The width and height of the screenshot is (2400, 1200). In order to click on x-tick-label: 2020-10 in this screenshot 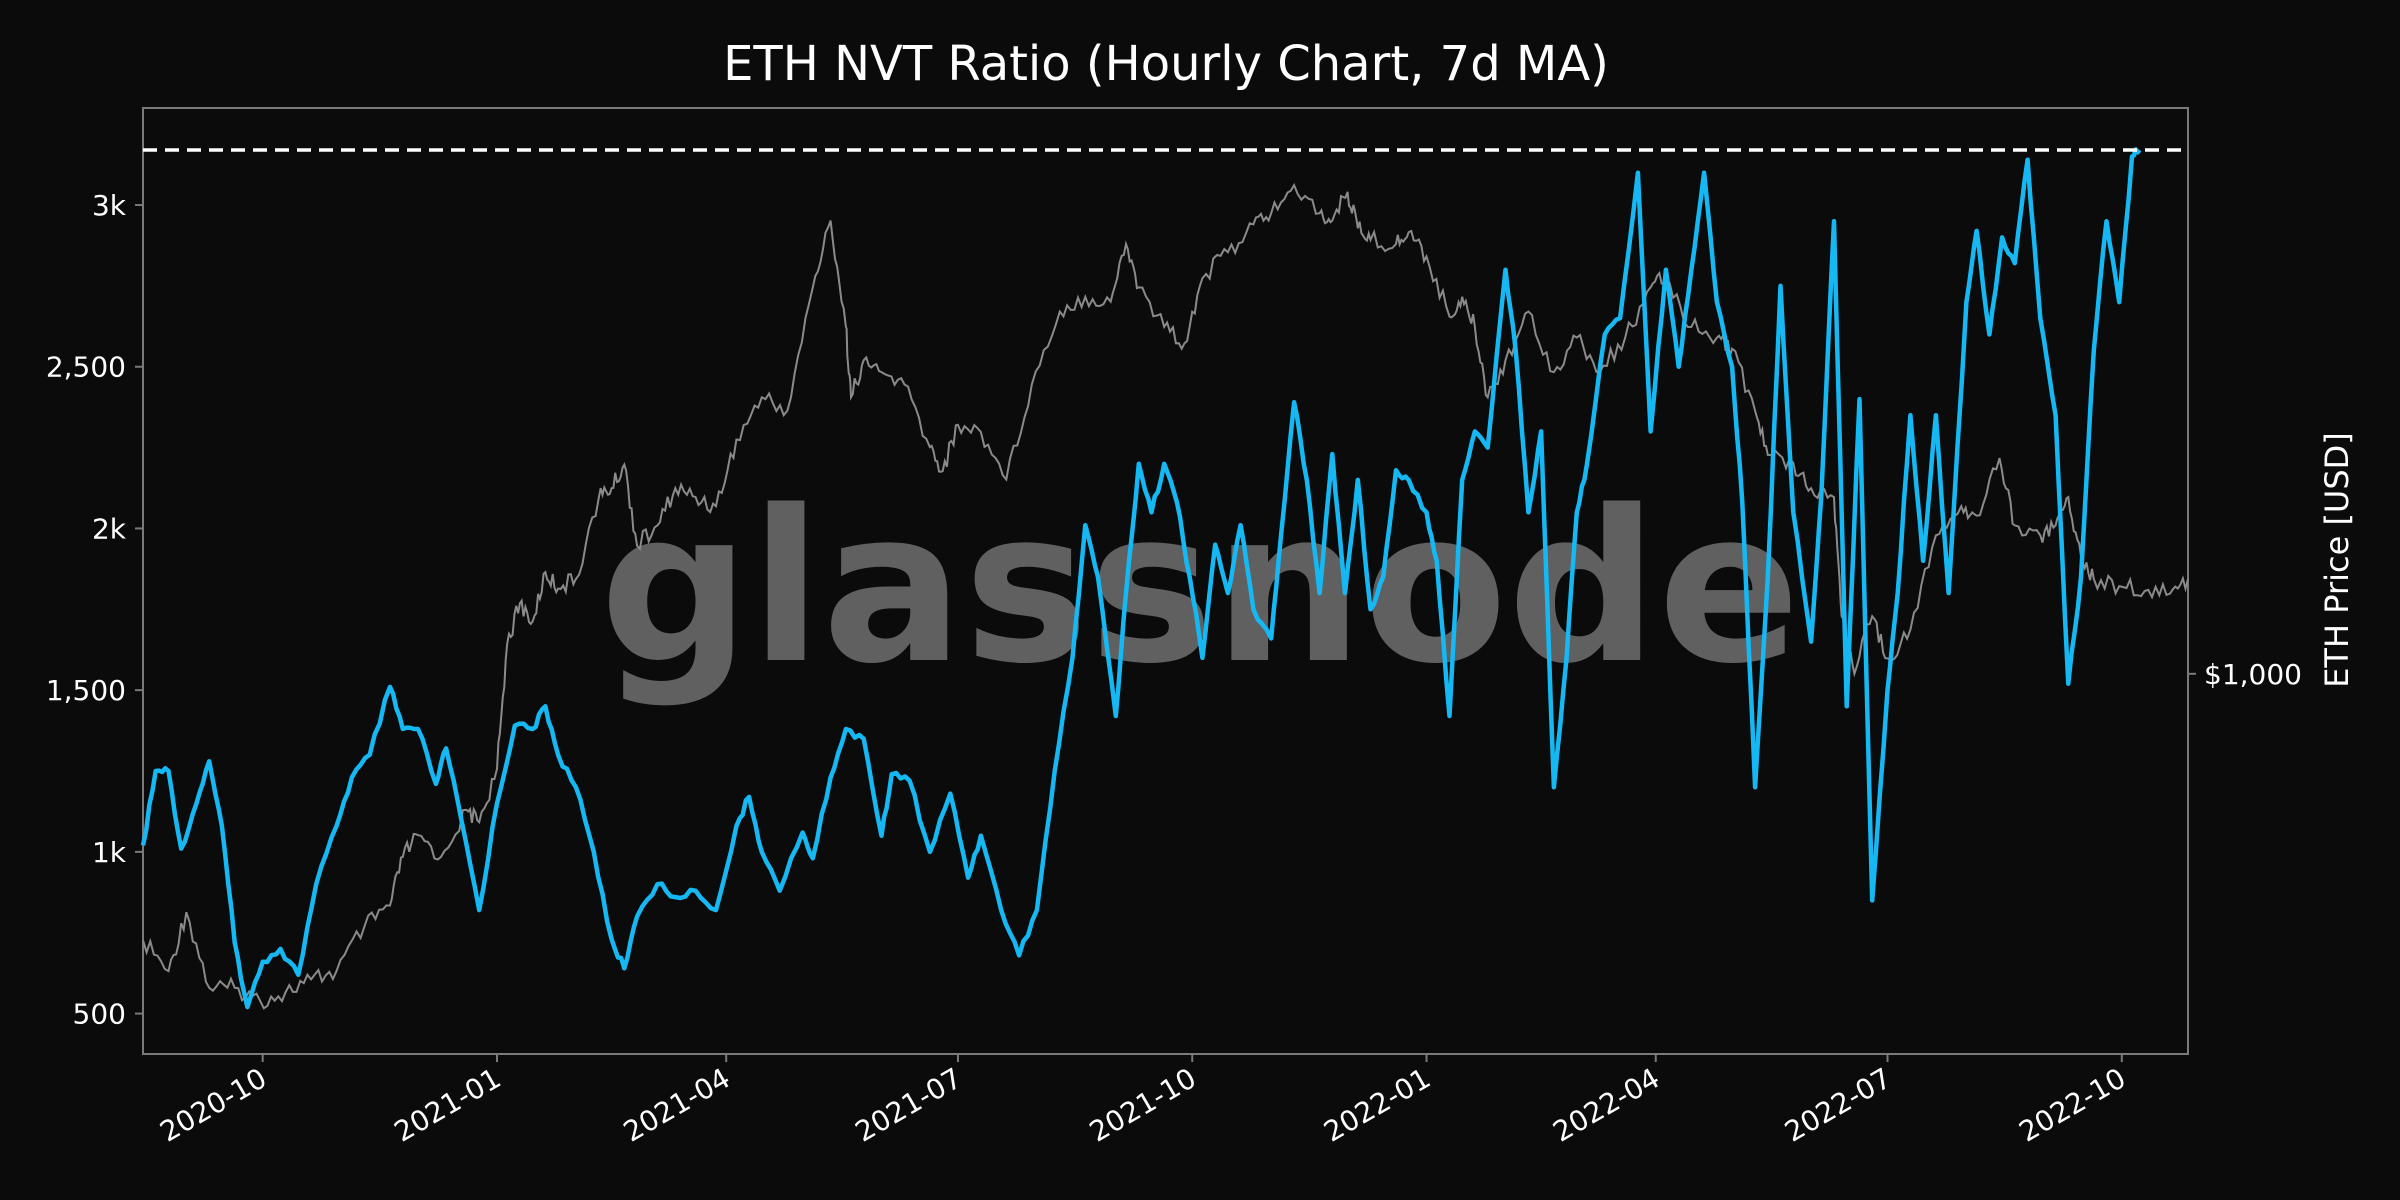, I will do `click(213, 1104)`.